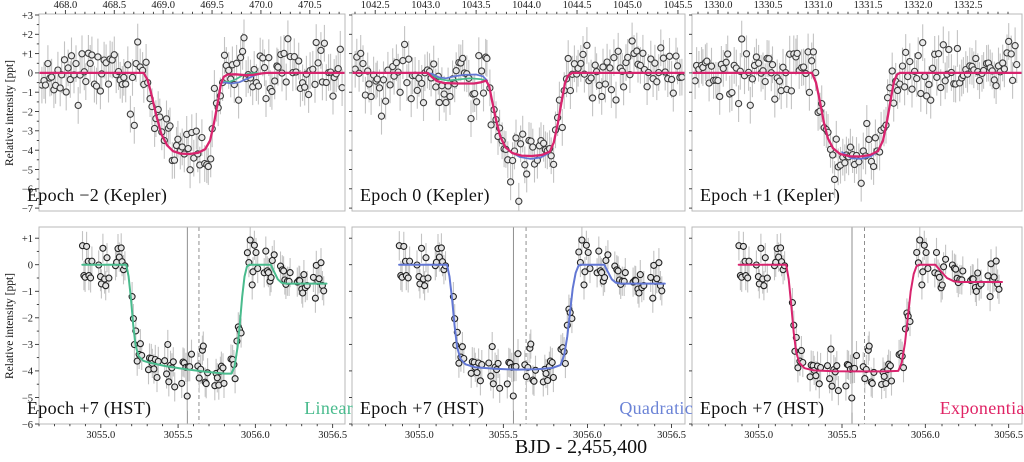  I want to click on svg-text: 1330.0, so click(718, 5).